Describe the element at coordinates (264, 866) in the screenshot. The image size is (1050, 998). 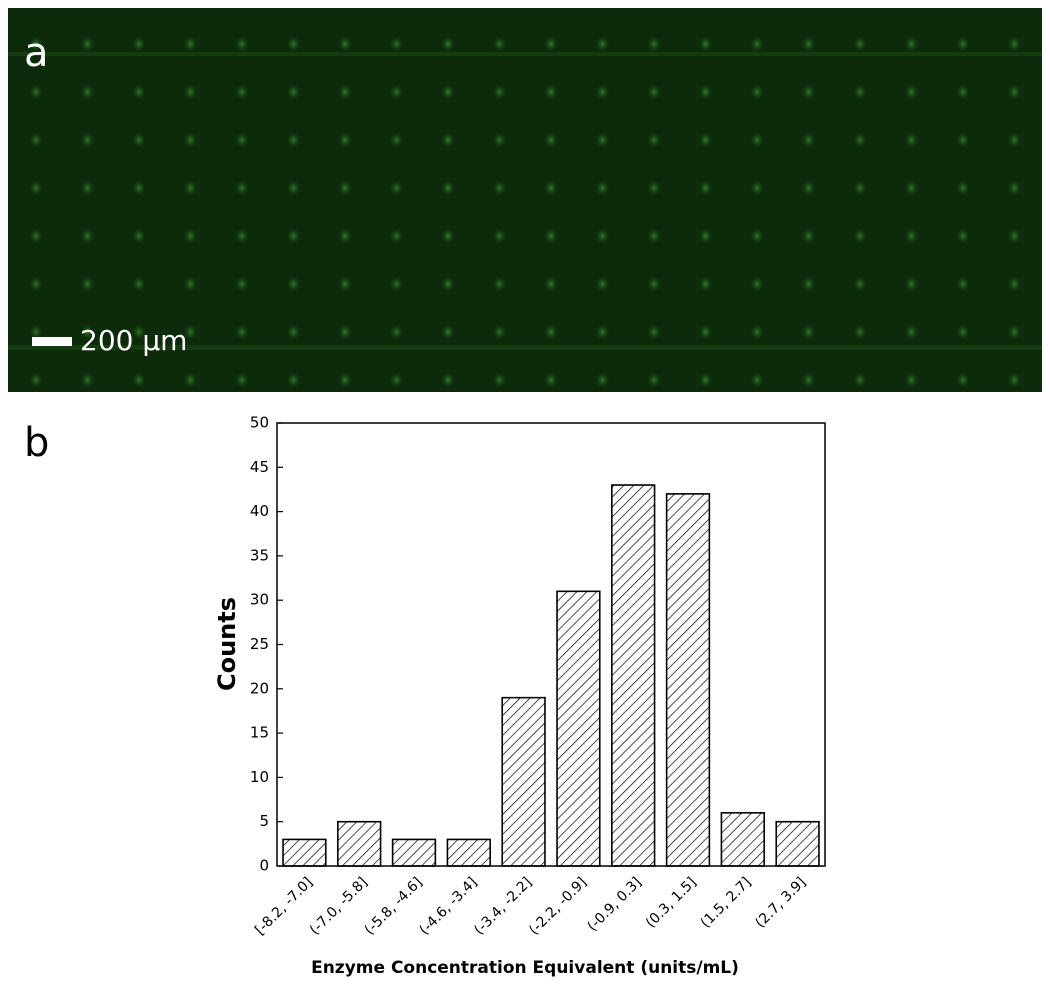
I see `y-tick-label: 0` at that location.